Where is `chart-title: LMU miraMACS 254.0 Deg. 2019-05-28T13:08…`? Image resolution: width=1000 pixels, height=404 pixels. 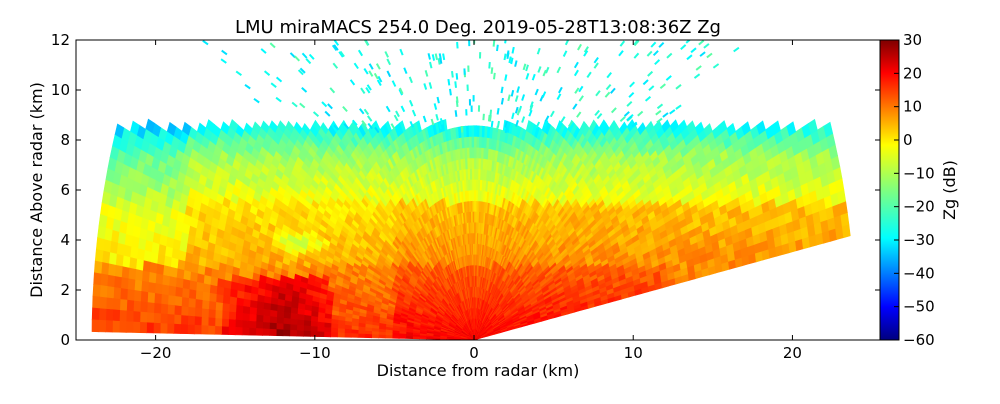 chart-title: LMU miraMACS 254.0 Deg. 2019-05-28T13:08… is located at coordinates (478, 27).